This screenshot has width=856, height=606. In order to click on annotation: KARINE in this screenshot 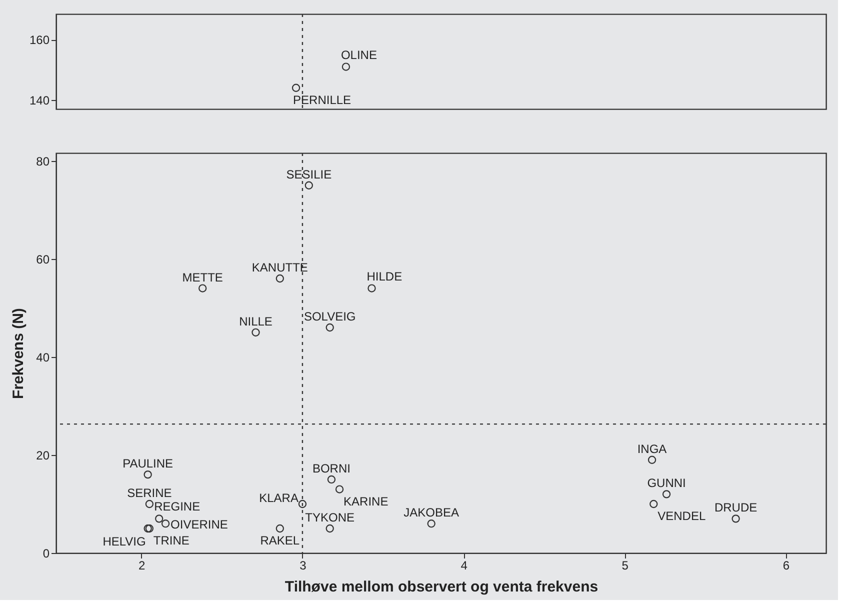, I will do `click(366, 501)`.